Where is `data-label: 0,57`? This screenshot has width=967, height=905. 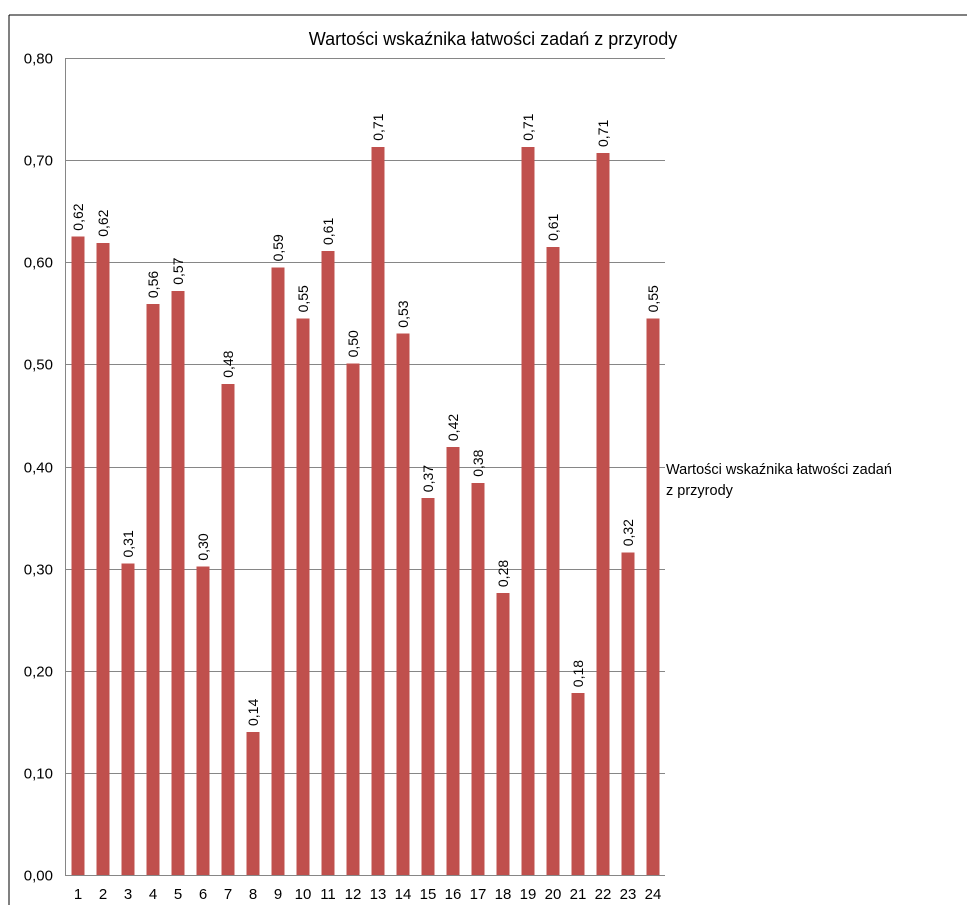 data-label: 0,57 is located at coordinates (178, 270).